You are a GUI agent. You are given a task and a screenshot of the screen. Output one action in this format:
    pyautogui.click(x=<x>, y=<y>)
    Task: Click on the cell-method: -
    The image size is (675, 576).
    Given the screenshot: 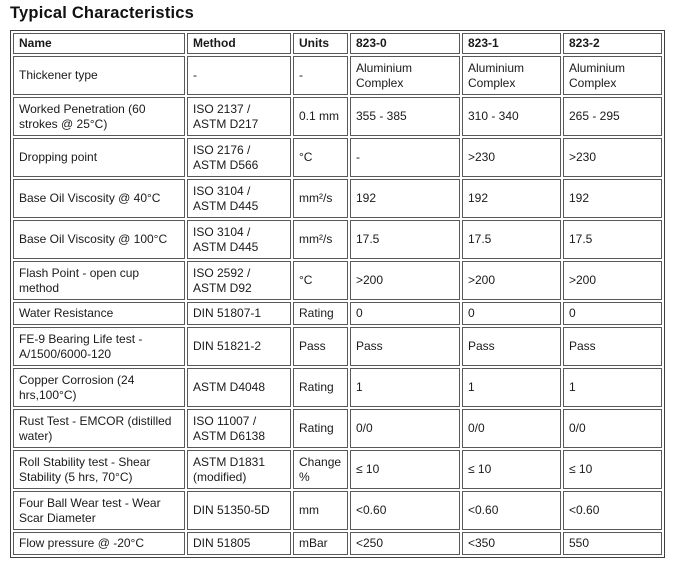 What is the action you would take?
    pyautogui.click(x=239, y=75)
    